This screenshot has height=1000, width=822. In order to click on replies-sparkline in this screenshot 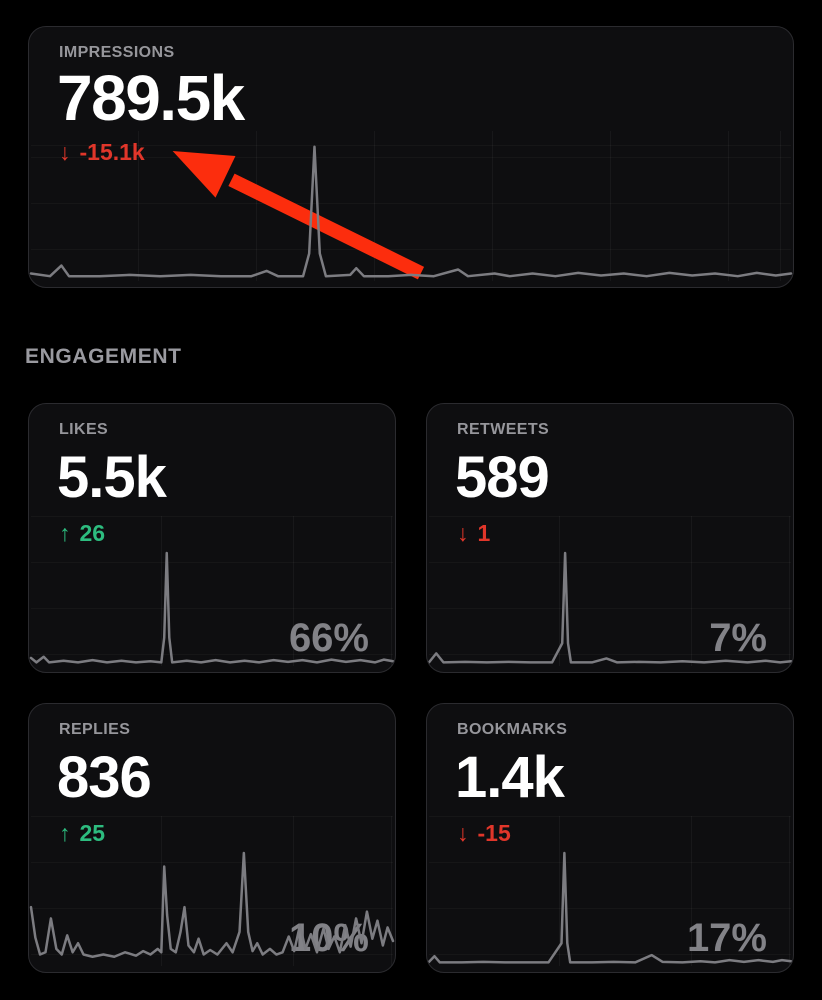, I will do `click(212, 909)`.